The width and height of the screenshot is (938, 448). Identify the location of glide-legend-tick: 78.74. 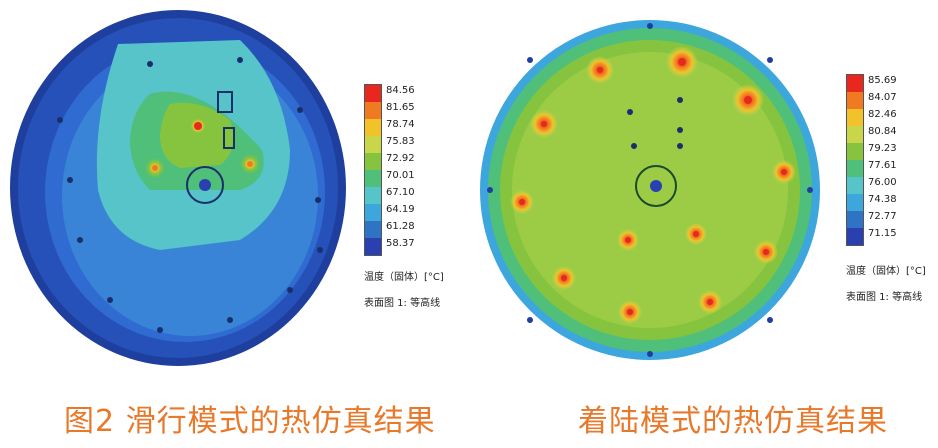
(400, 124).